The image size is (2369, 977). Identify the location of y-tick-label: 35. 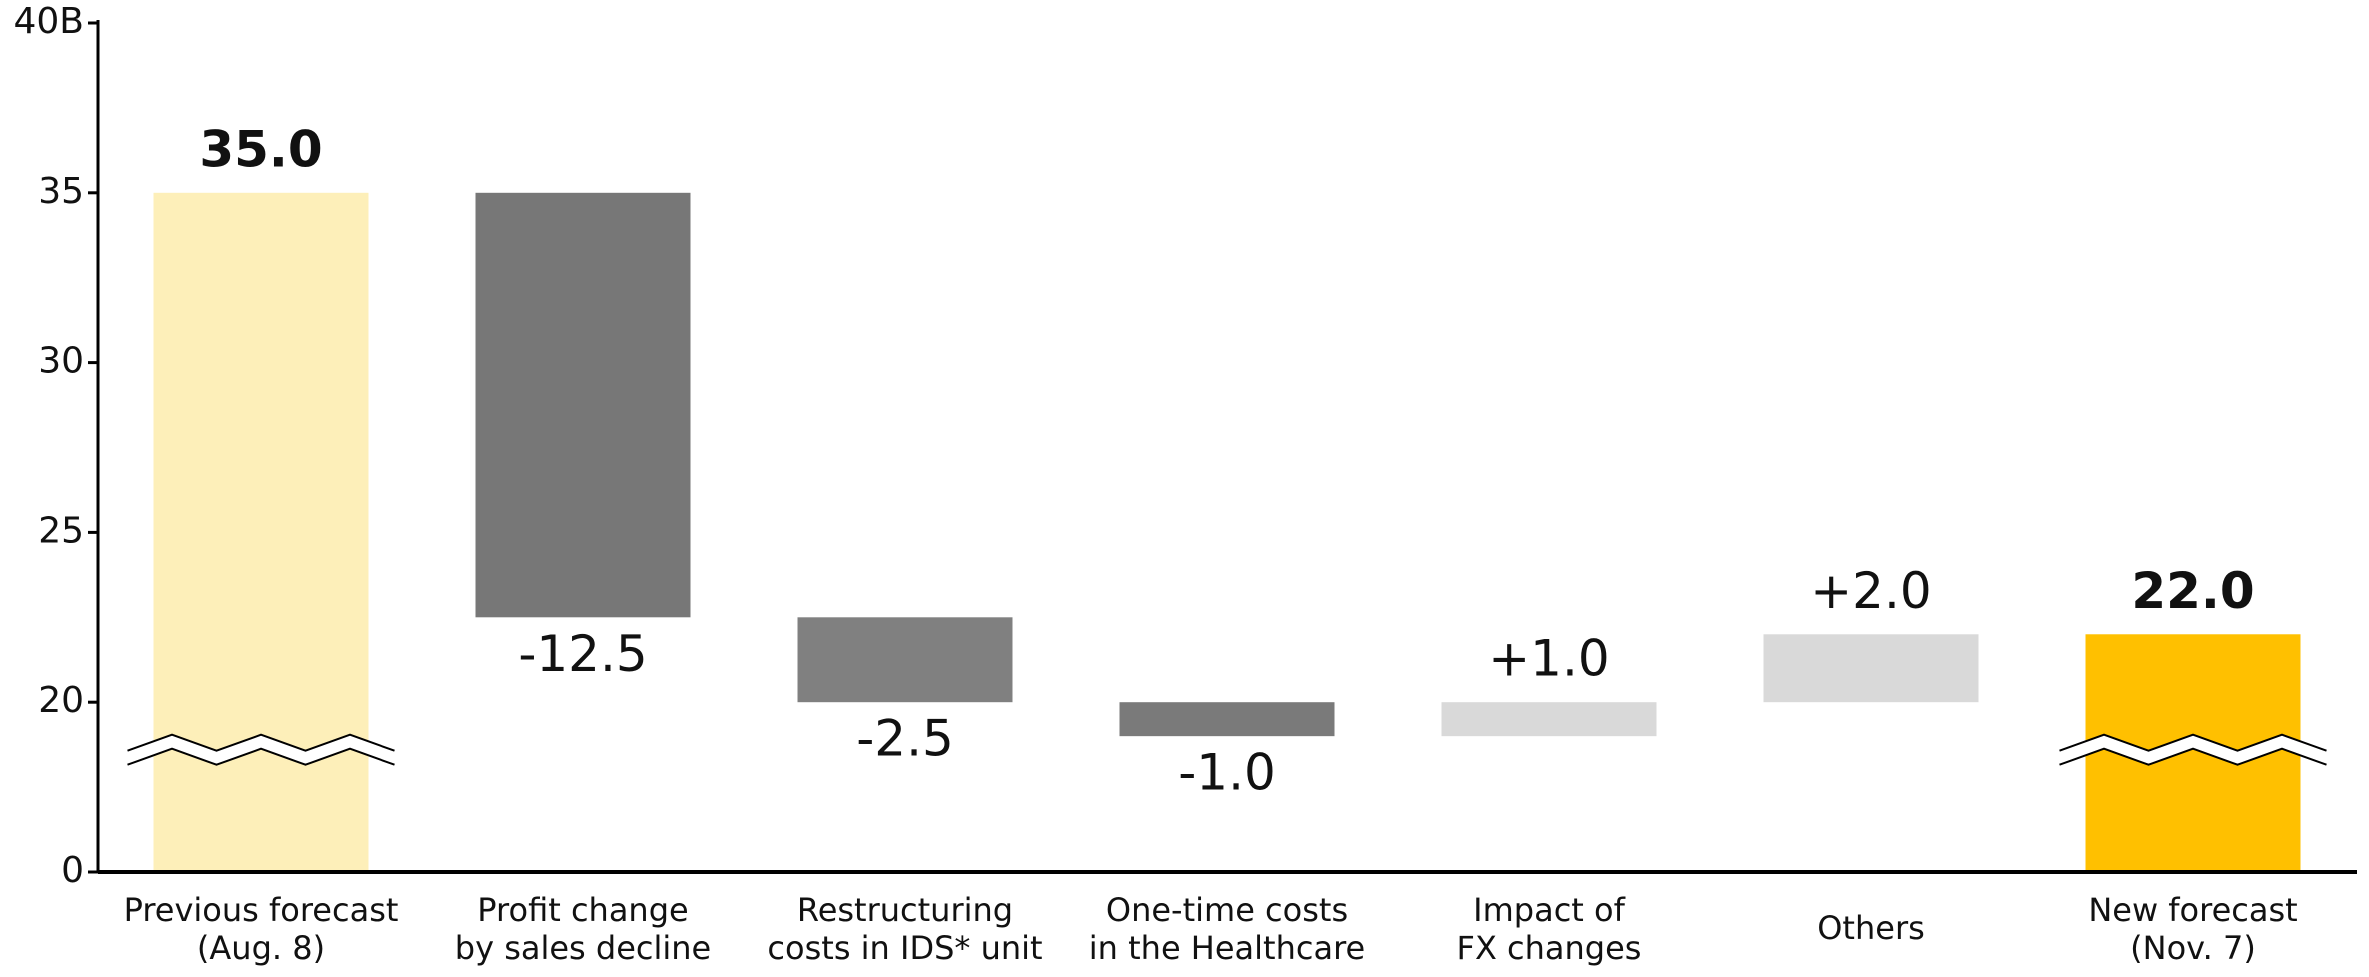
(61, 191).